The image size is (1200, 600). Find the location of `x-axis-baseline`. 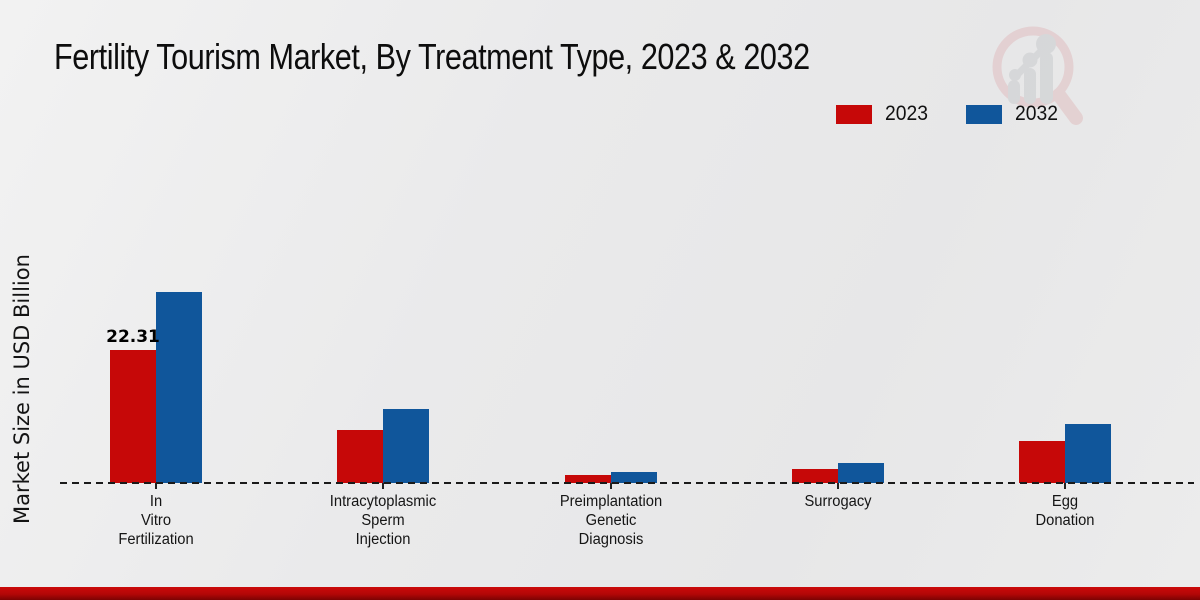

x-axis-baseline is located at coordinates (627, 483).